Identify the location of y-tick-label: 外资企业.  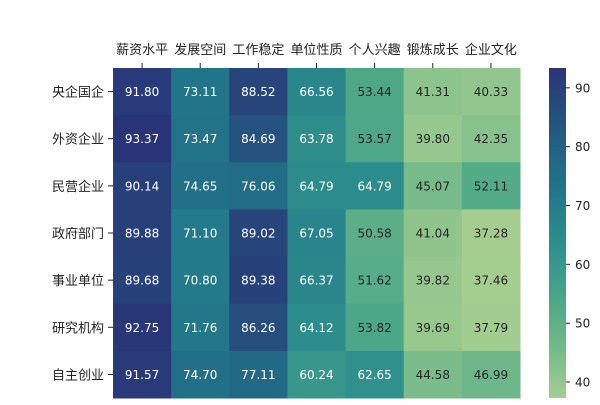
(78, 140).